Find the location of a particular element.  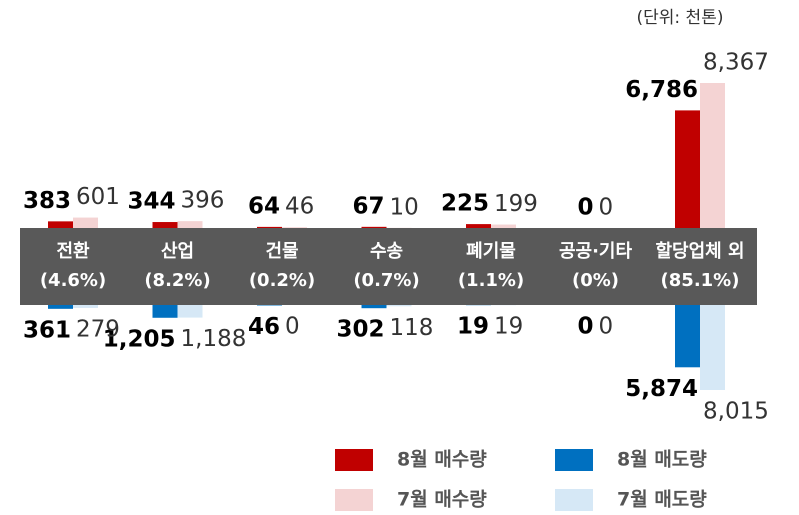

category-label: 건물 is located at coordinates (281, 251).